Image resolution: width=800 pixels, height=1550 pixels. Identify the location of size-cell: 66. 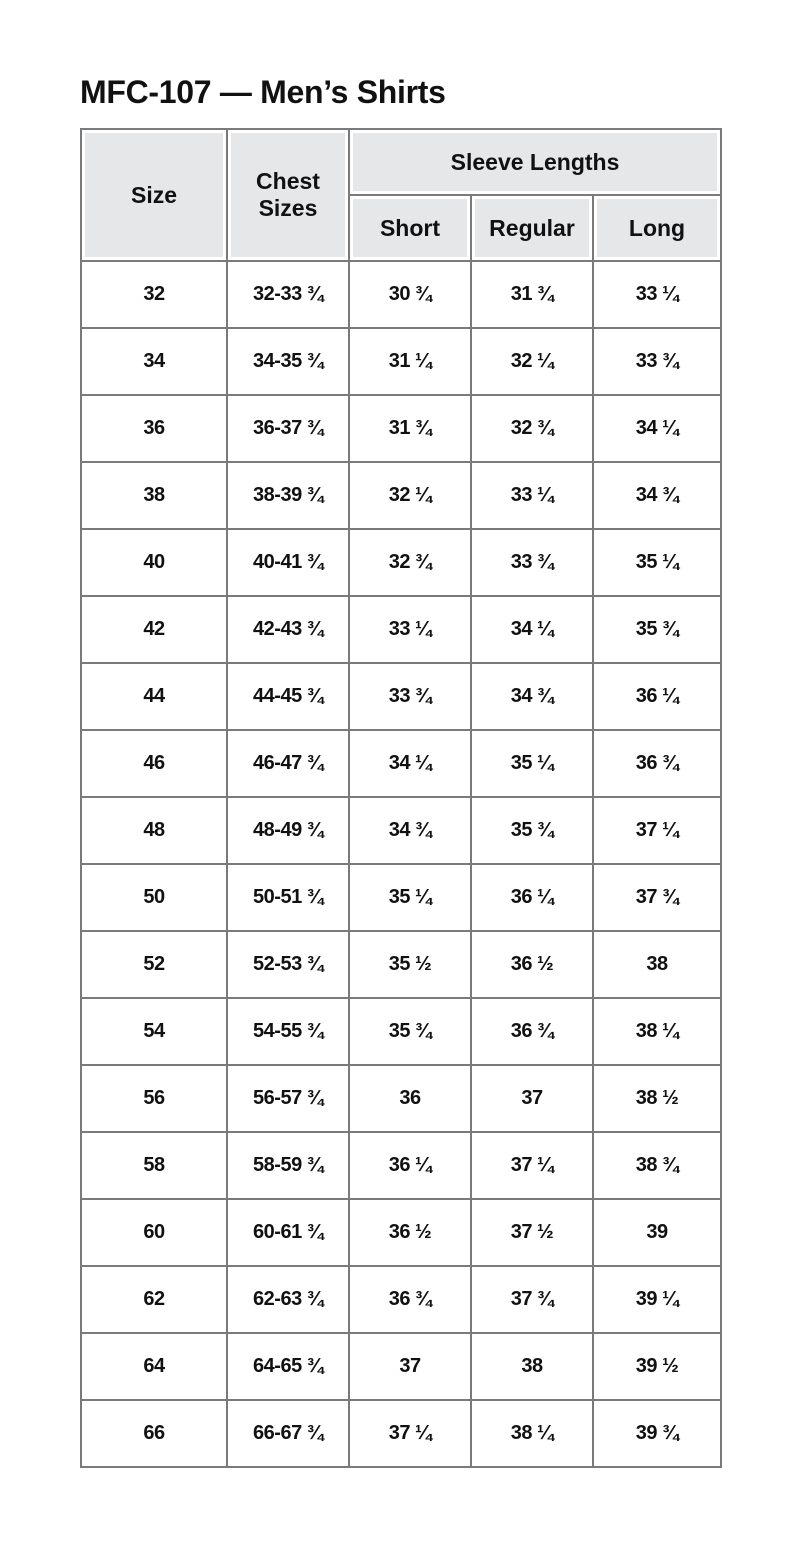
(154, 1433).